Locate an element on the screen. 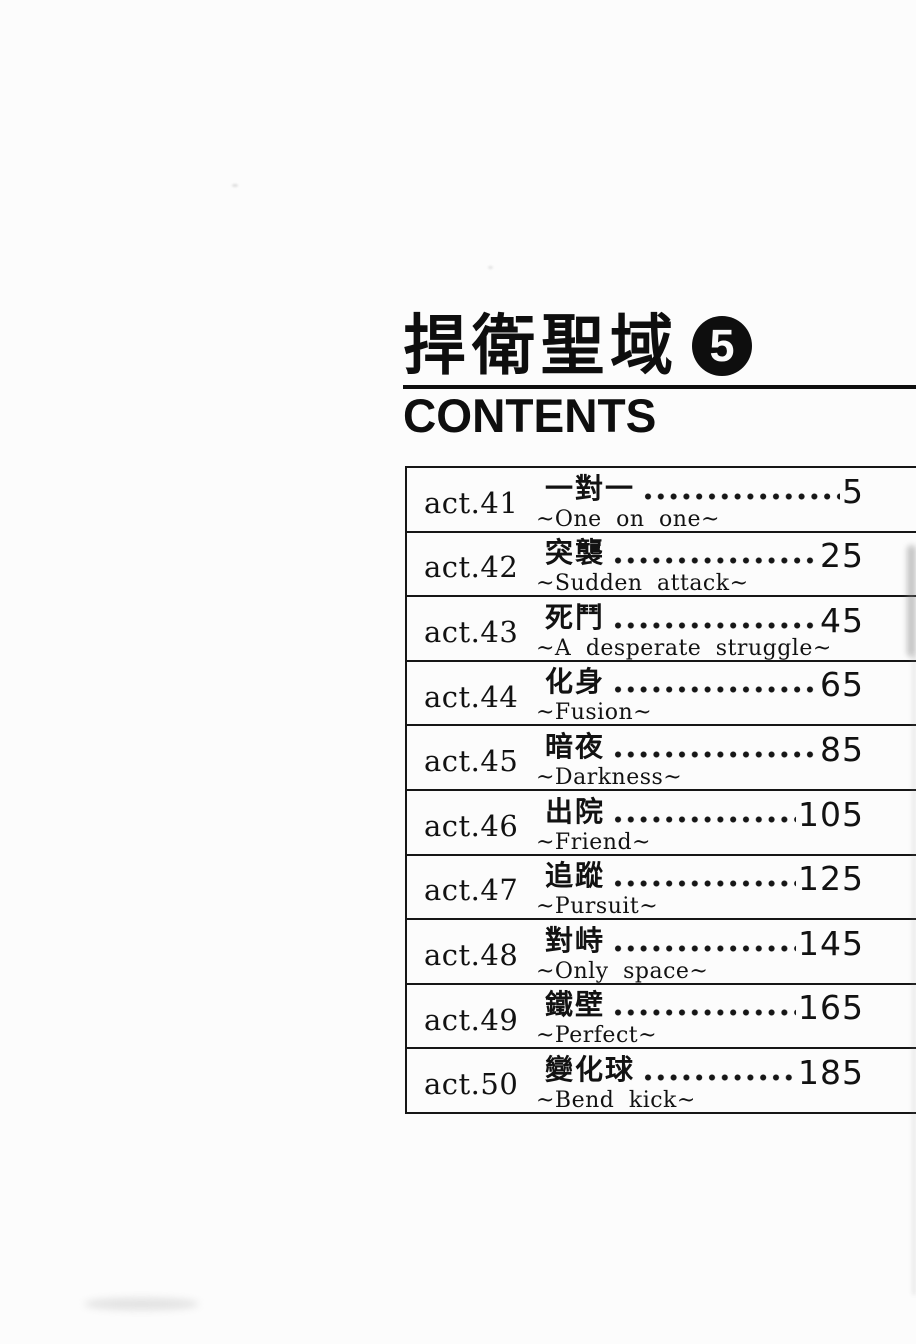 This screenshot has height=1344, width=916. toc-act-label: act.43 is located at coordinates (471, 631).